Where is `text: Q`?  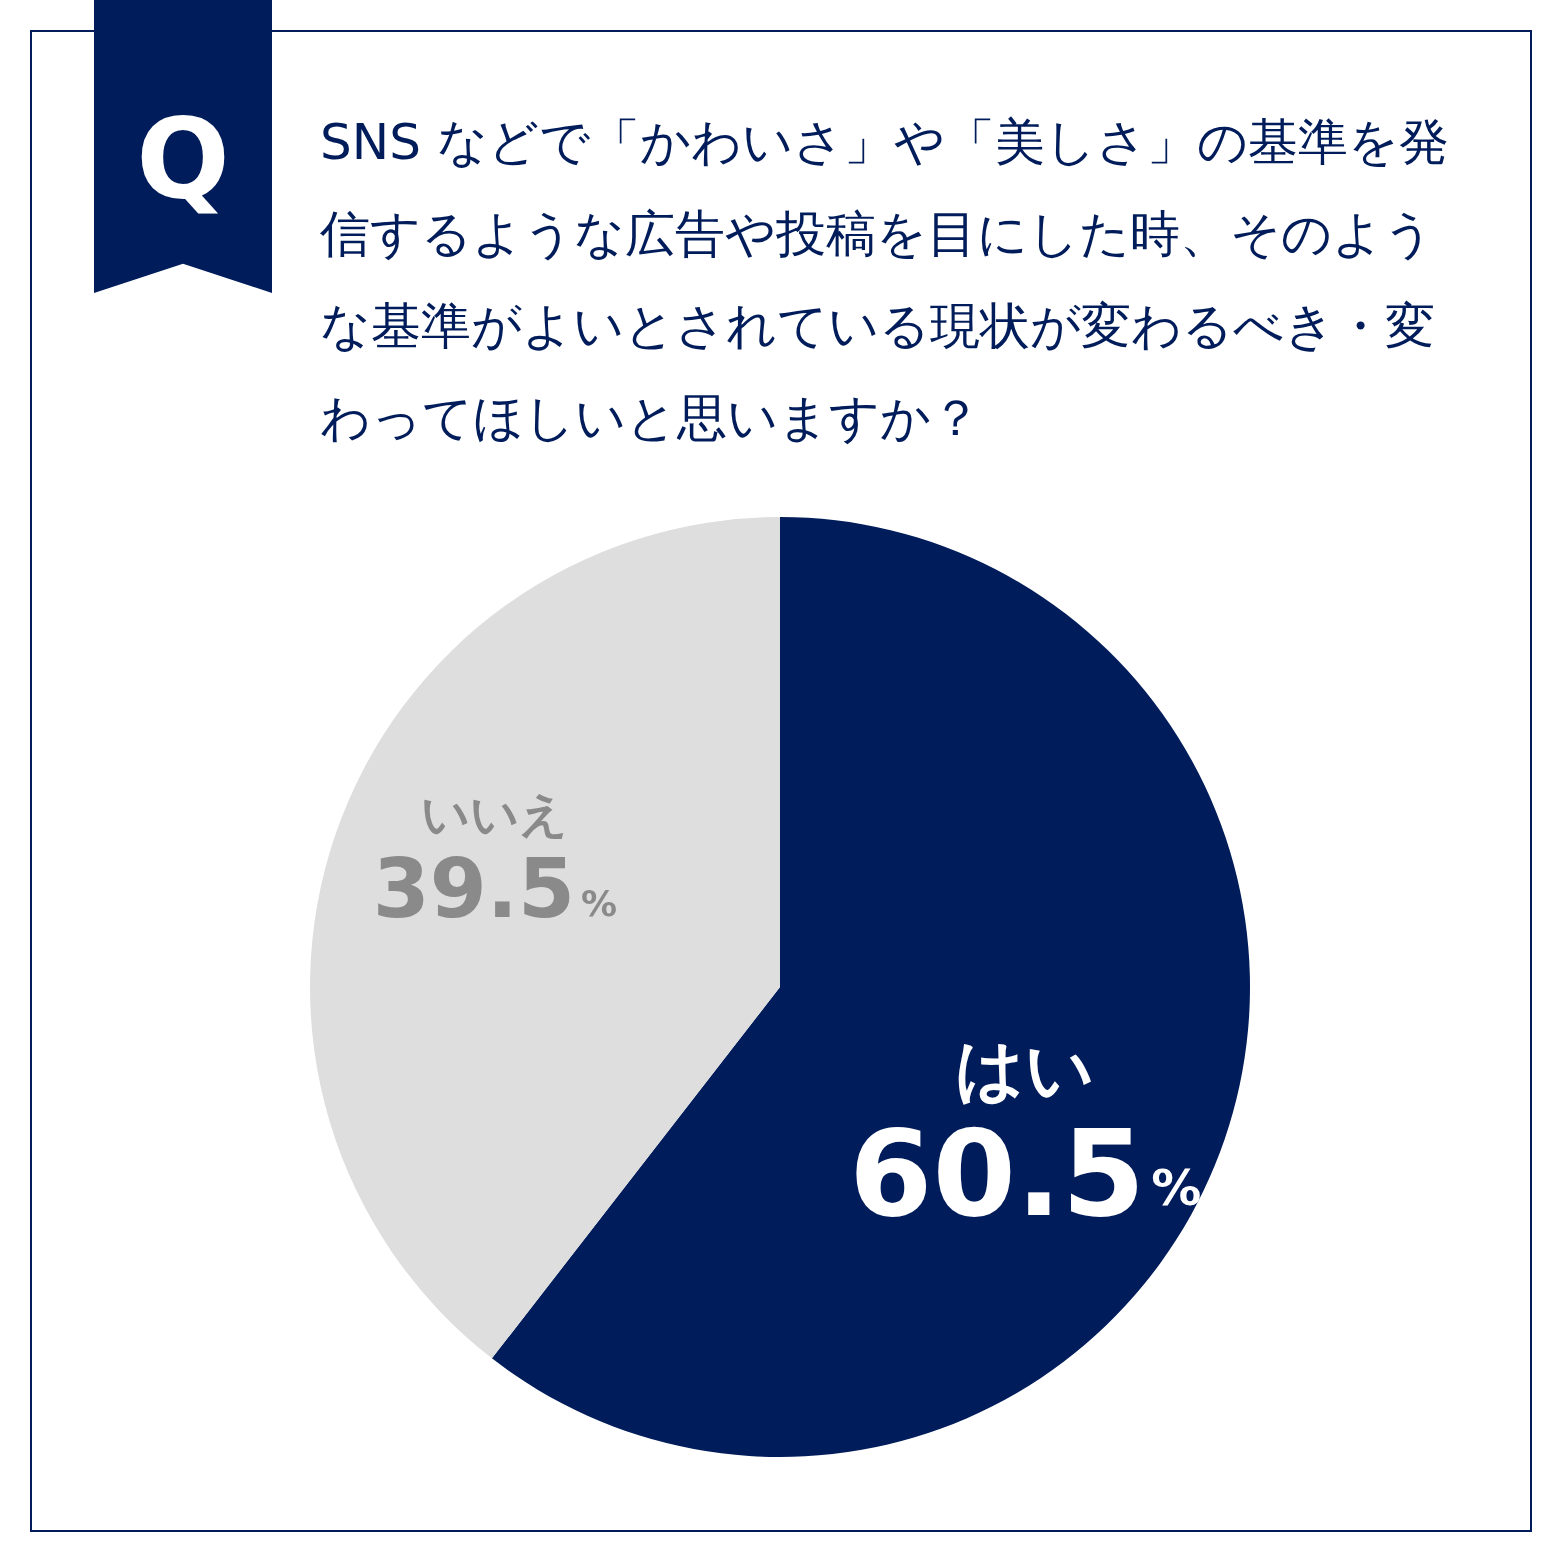 text: Q is located at coordinates (183, 160).